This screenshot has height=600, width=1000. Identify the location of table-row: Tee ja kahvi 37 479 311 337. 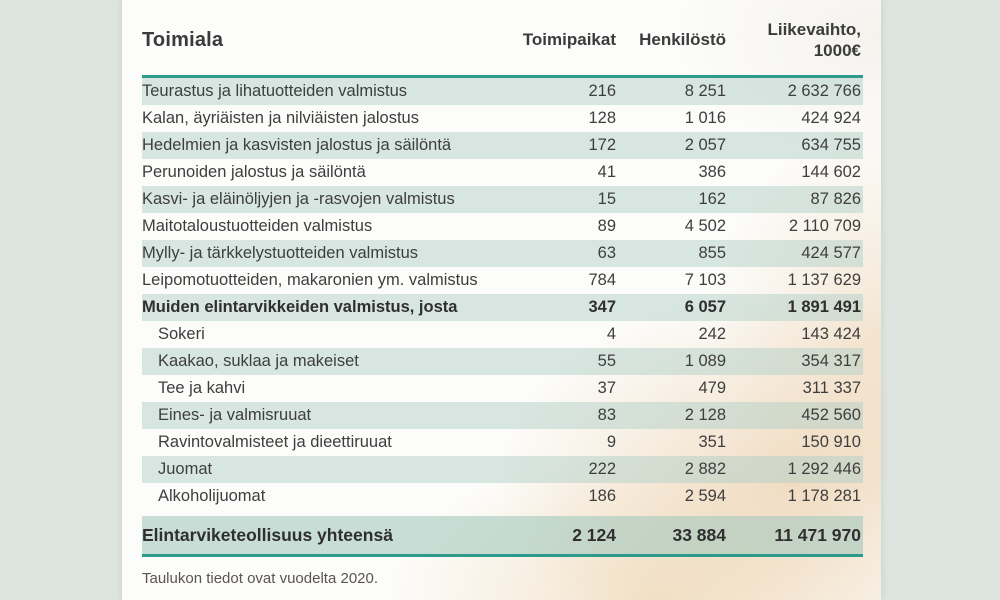
(502, 388).